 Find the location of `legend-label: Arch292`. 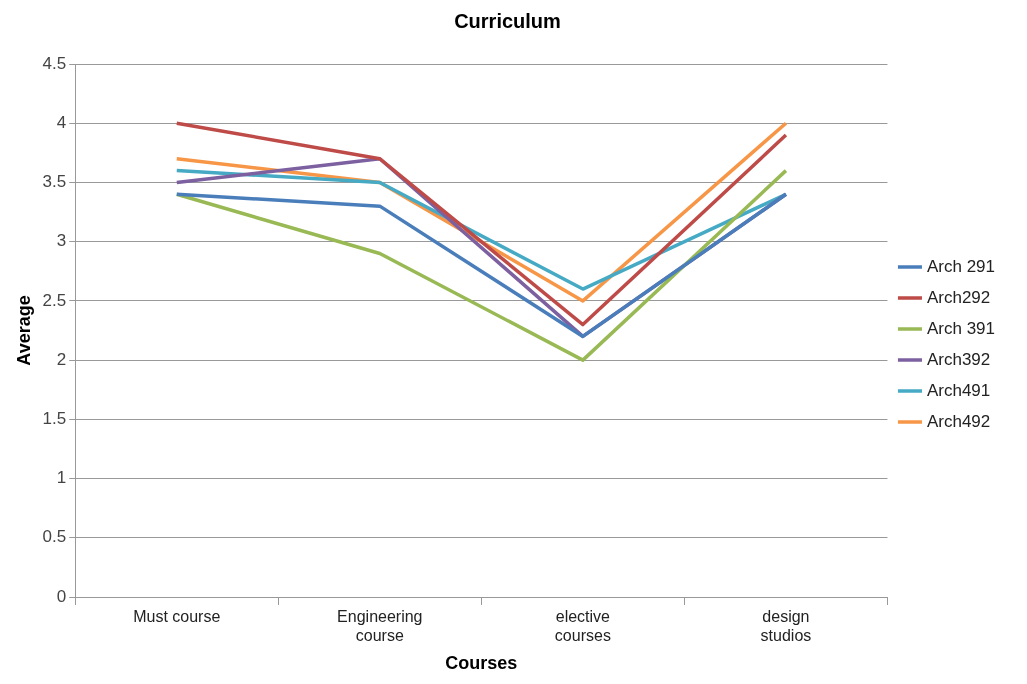

legend-label: Arch292 is located at coordinates (958, 297).